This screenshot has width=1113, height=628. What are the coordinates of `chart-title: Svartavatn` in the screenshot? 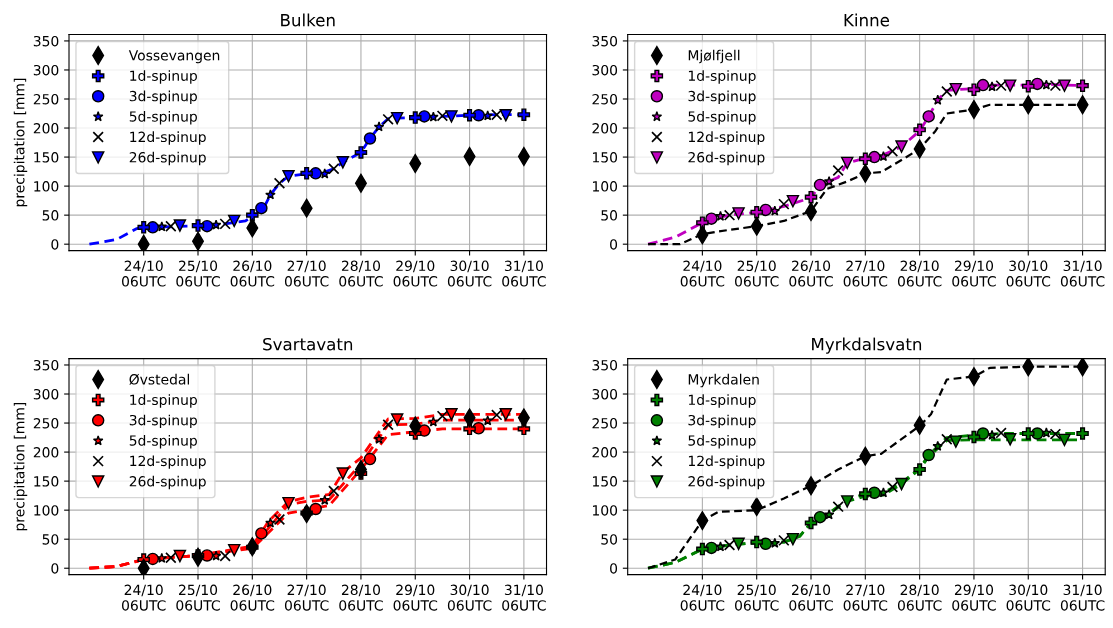 It's located at (308, 344).